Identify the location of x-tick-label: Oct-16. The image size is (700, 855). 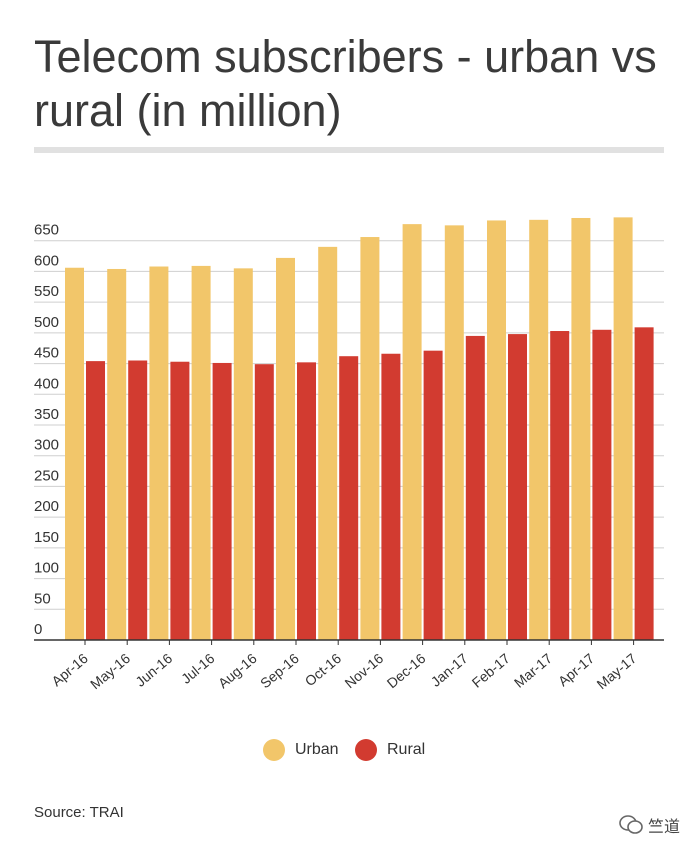
(323, 669).